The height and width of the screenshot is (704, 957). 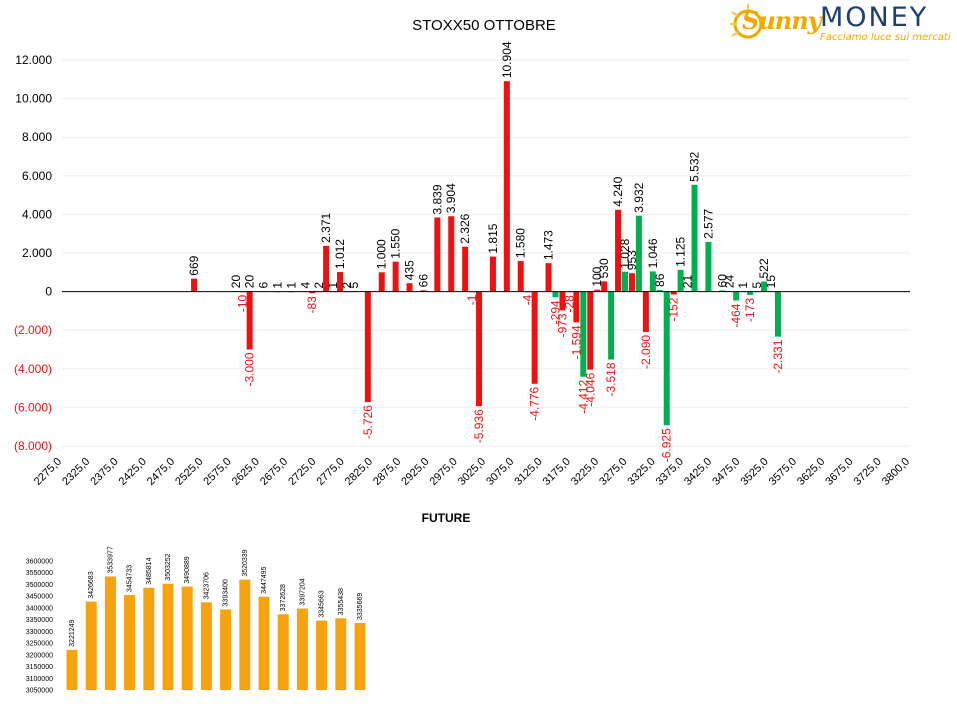 What do you see at coordinates (557, 472) in the screenshot?
I see `x-tick-label: 3175,0` at bounding box center [557, 472].